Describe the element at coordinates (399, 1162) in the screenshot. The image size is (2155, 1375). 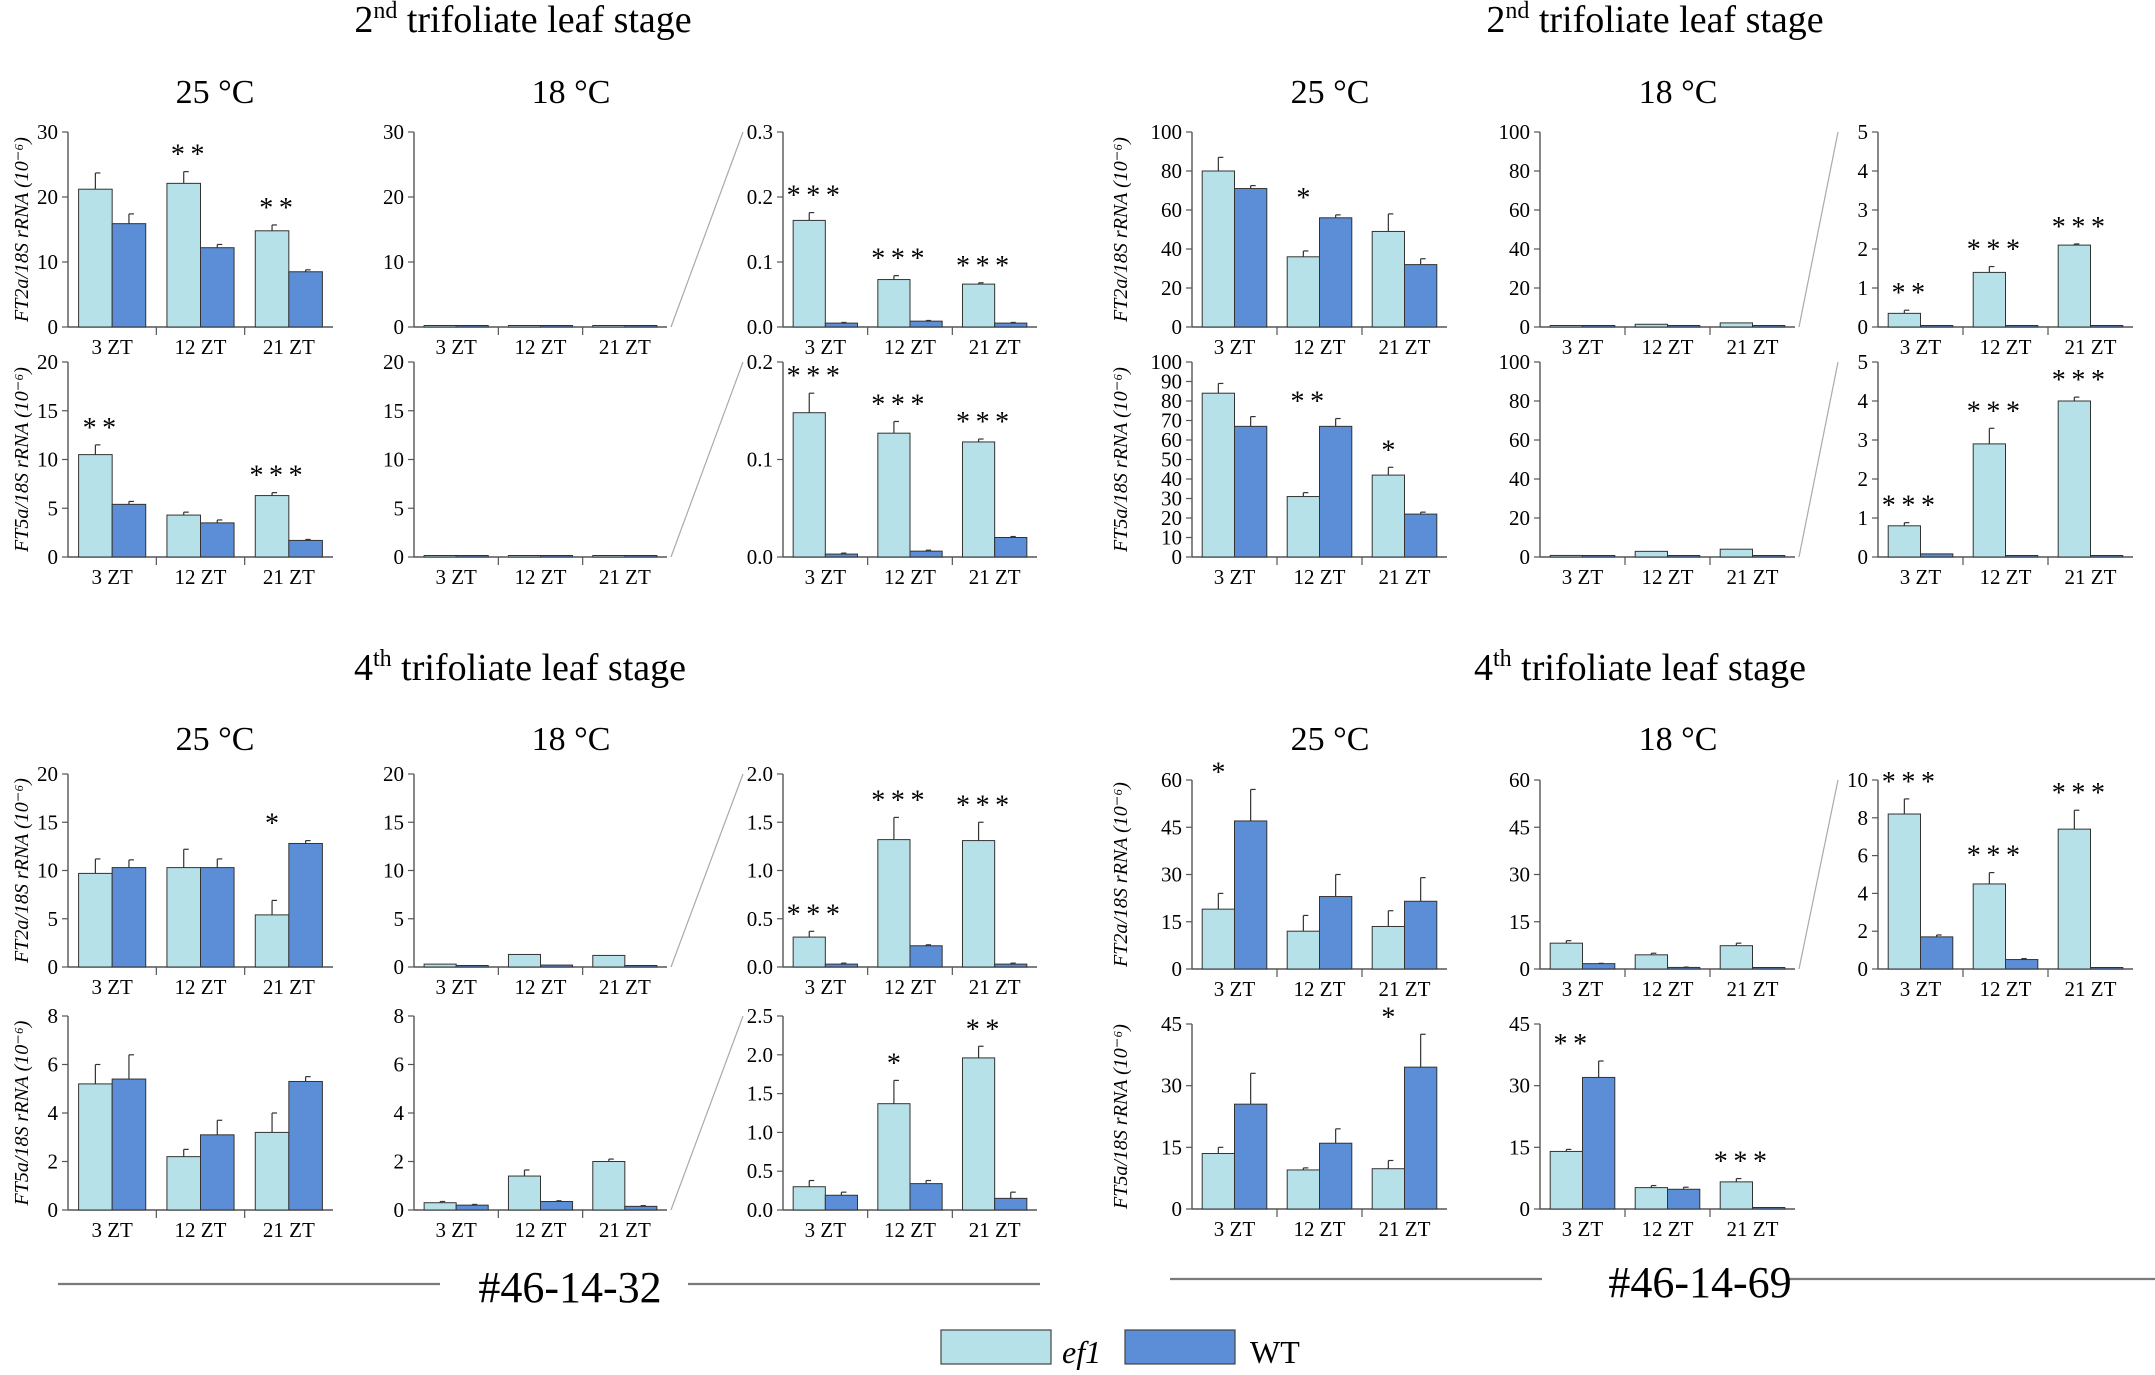
I see `y-tick-label: 2` at that location.